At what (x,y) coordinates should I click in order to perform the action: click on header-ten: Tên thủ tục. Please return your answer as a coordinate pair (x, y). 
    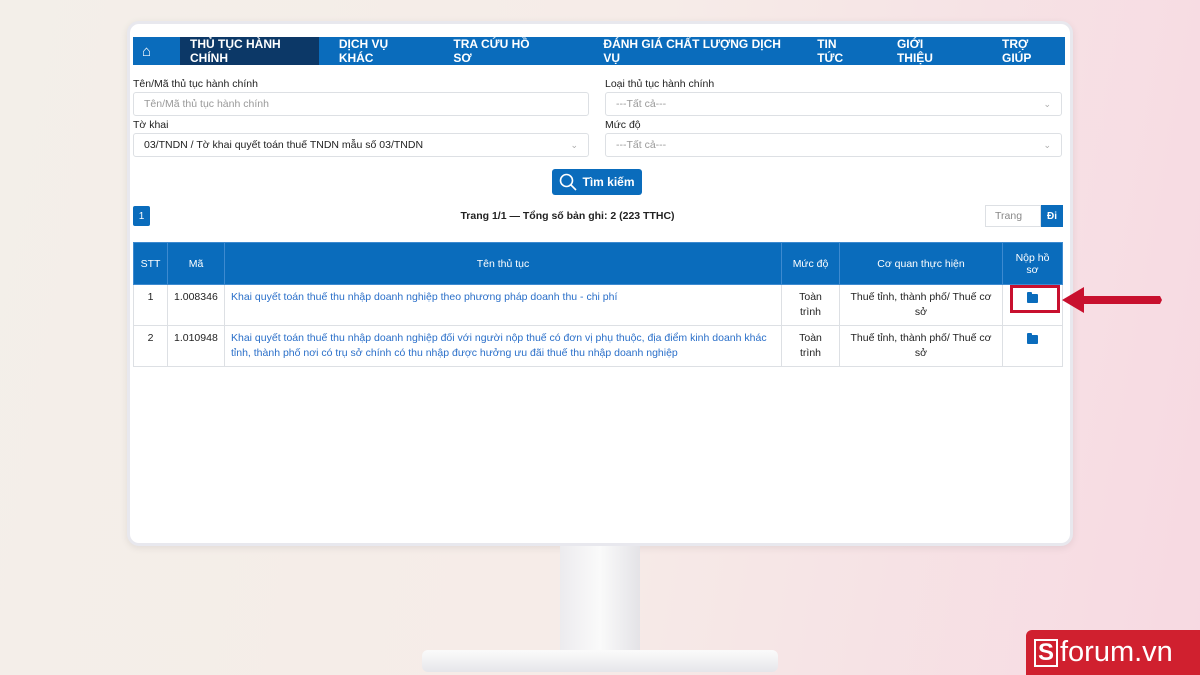
    Looking at the image, I should click on (503, 263).